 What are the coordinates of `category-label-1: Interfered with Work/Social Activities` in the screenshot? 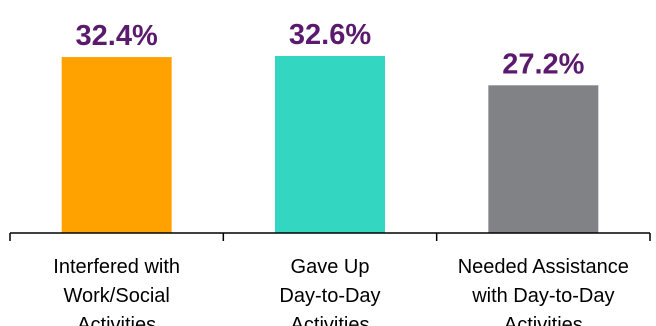 It's located at (116, 291).